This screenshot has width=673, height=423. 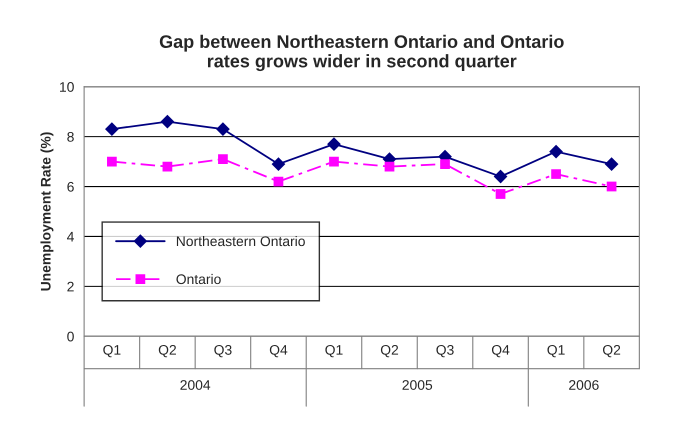 I want to click on y-axis-title: Unemployment Rate (%), so click(x=47, y=211).